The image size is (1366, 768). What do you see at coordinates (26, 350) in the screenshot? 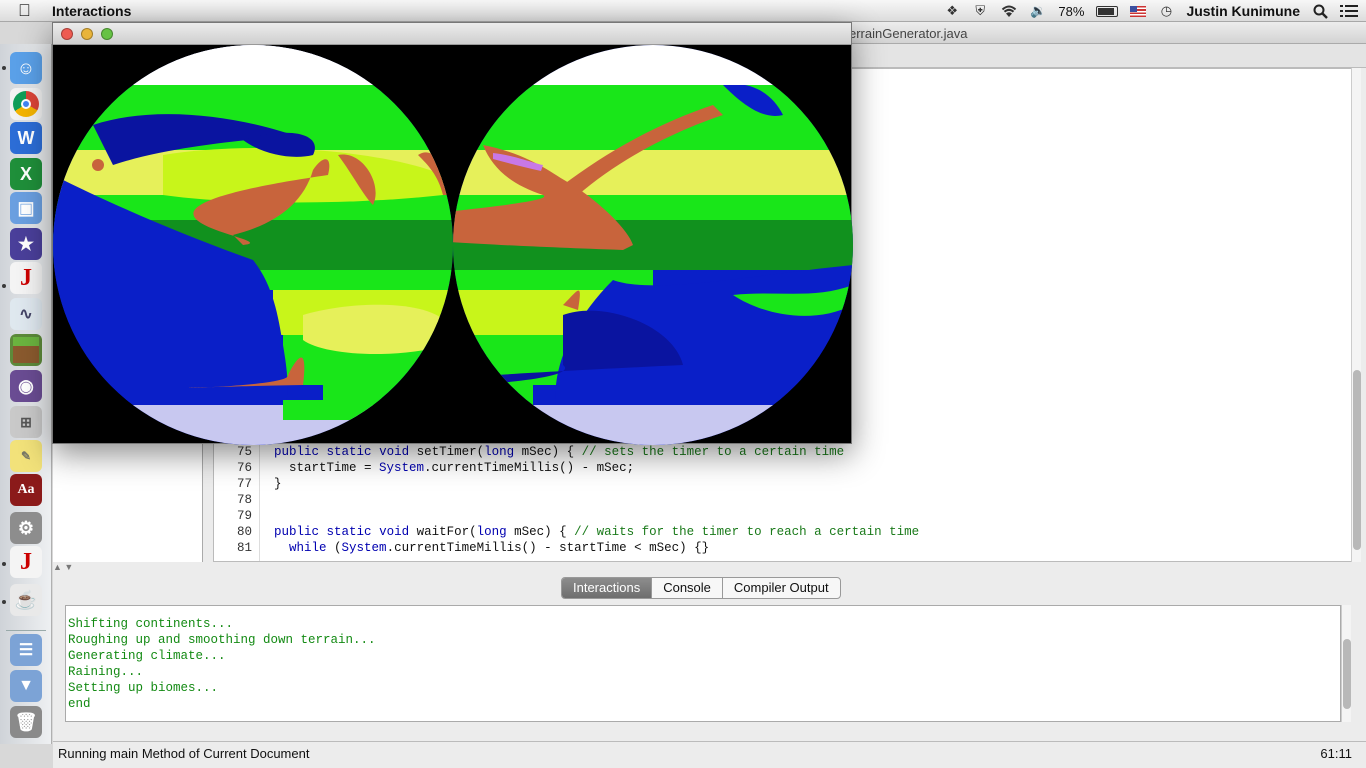
I see `minecraft-icon` at bounding box center [26, 350].